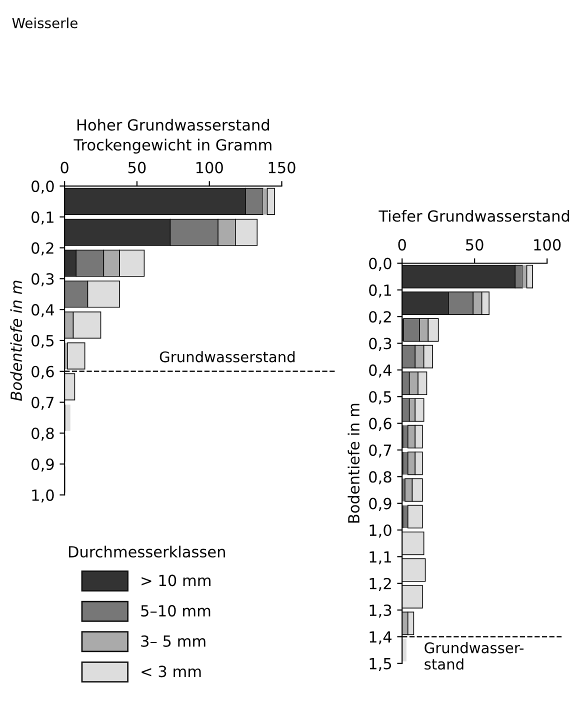 This screenshot has height=702, width=587. I want to click on y-tick-label: 1,2, so click(380, 584).